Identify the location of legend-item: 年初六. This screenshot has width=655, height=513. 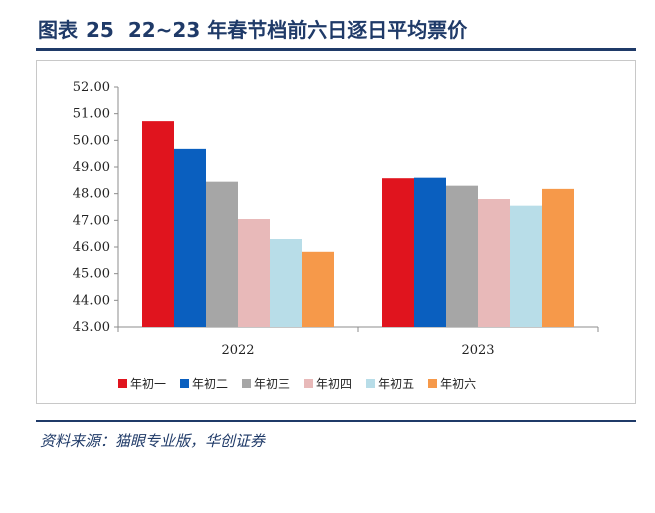
(452, 383).